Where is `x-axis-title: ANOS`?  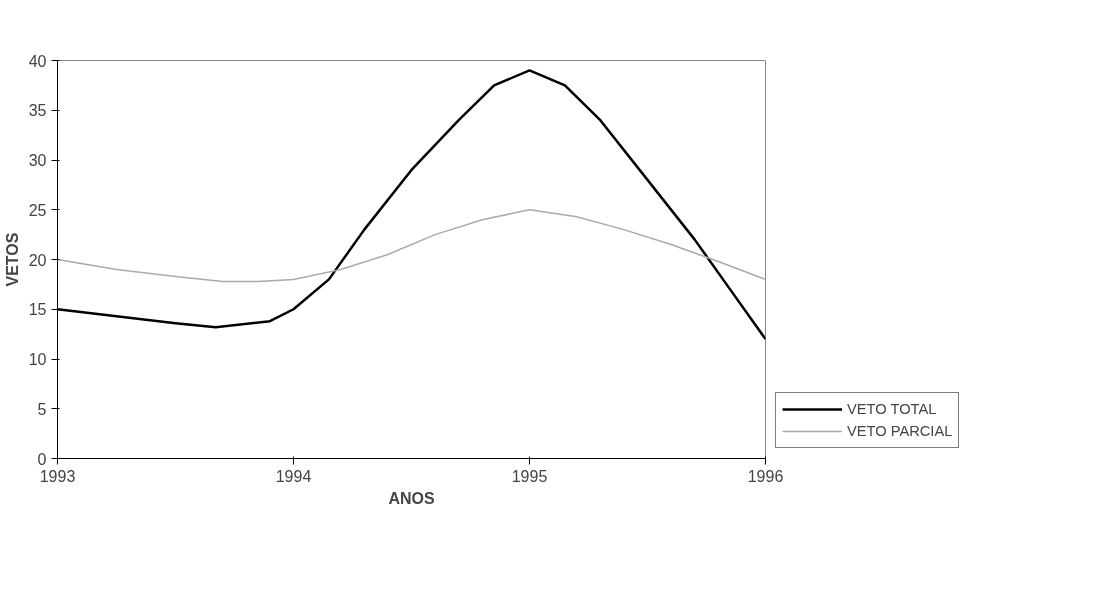
x-axis-title: ANOS is located at coordinates (411, 498).